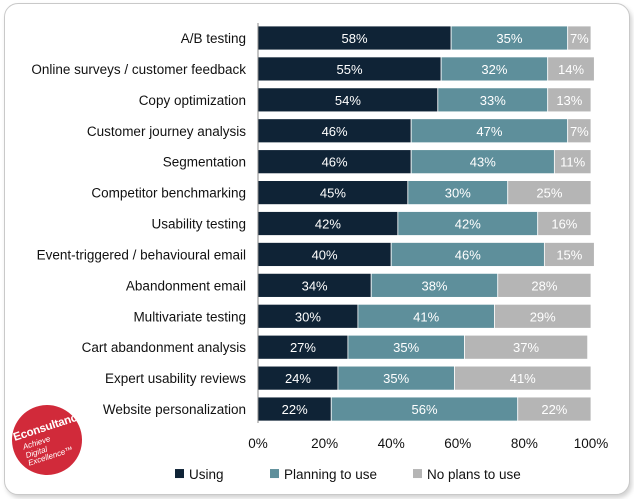 The width and height of the screenshot is (634, 499). I want to click on category-label: Online surveys / customer feedback, so click(138, 69).